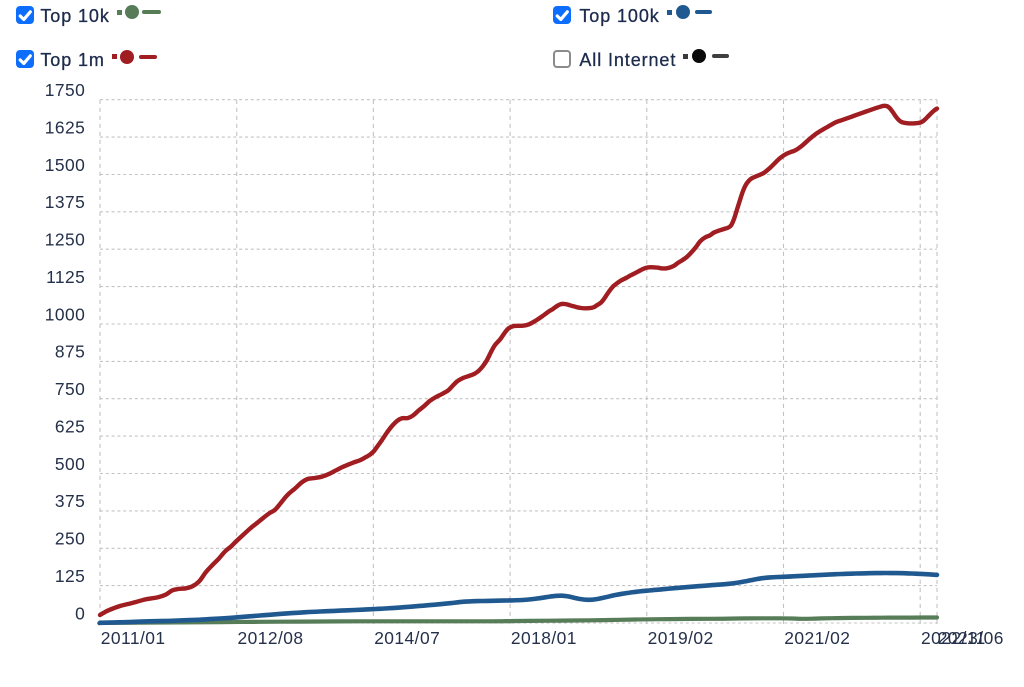 Image resolution: width=1024 pixels, height=687 pixels. What do you see at coordinates (65, 90) in the screenshot?
I see `svg-text: 1750` at bounding box center [65, 90].